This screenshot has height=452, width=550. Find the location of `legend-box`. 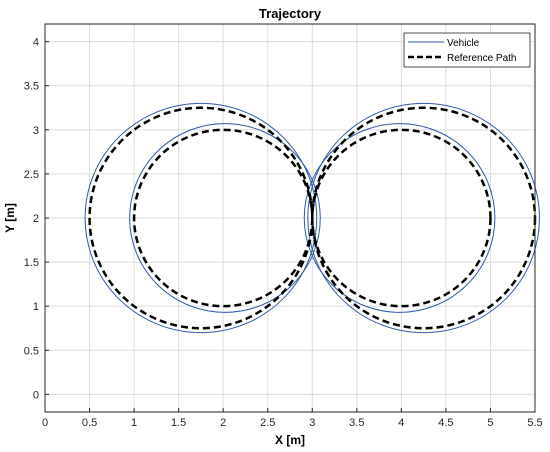

legend-box is located at coordinates (467, 50).